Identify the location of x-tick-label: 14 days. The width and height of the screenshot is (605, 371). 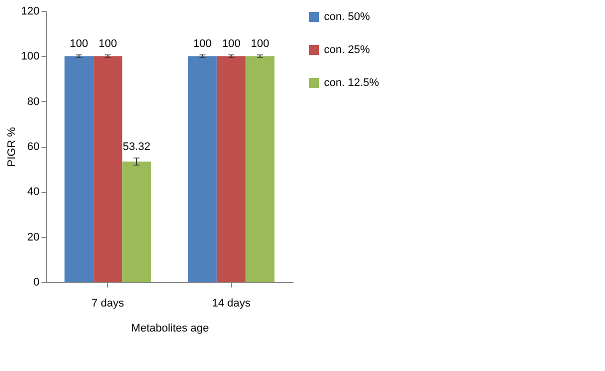
(232, 304).